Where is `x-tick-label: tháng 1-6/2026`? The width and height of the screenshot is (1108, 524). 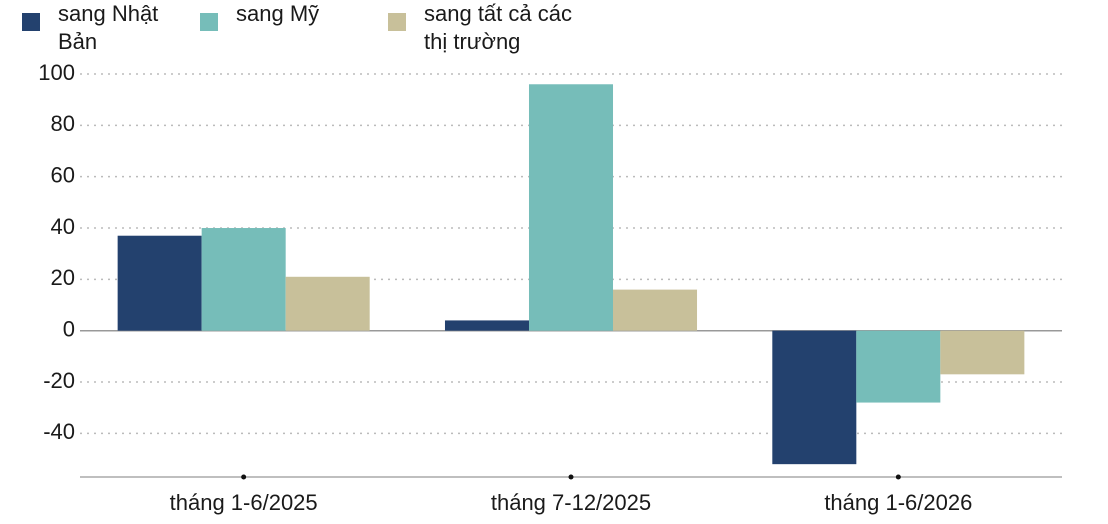 x-tick-label: tháng 1-6/2026 is located at coordinates (898, 502).